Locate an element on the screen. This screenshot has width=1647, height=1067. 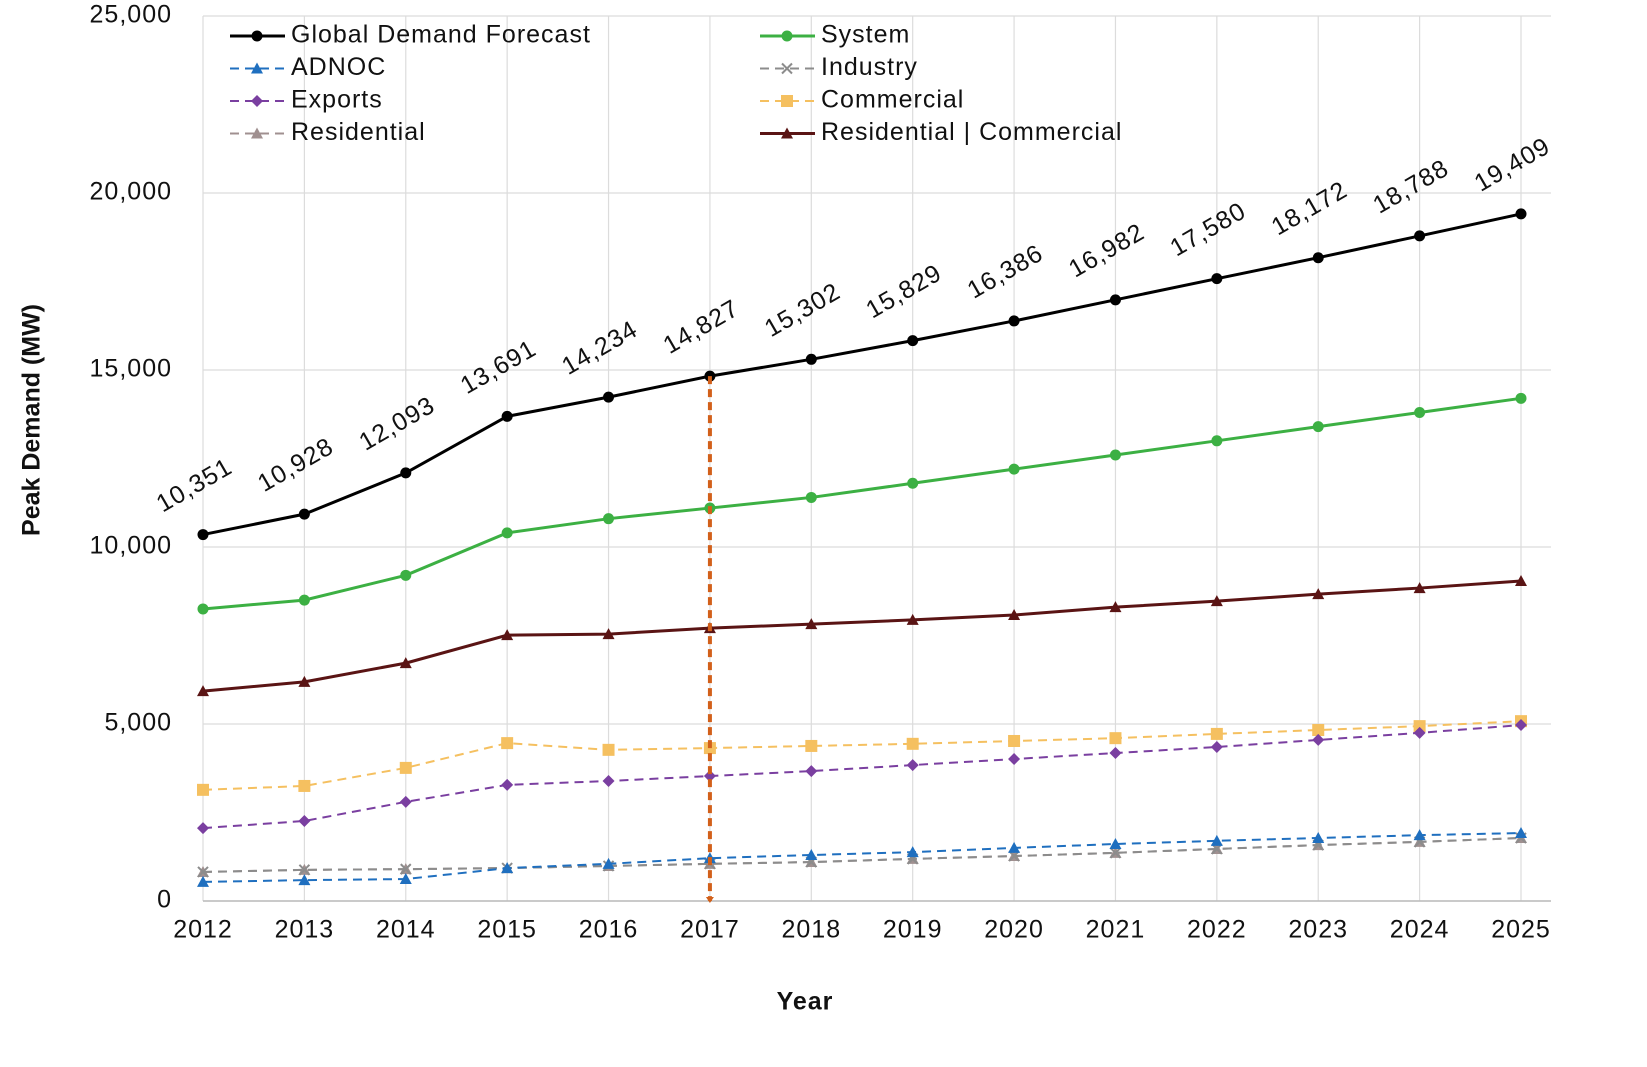
y-tick-label: 15,000 is located at coordinates (131, 369).